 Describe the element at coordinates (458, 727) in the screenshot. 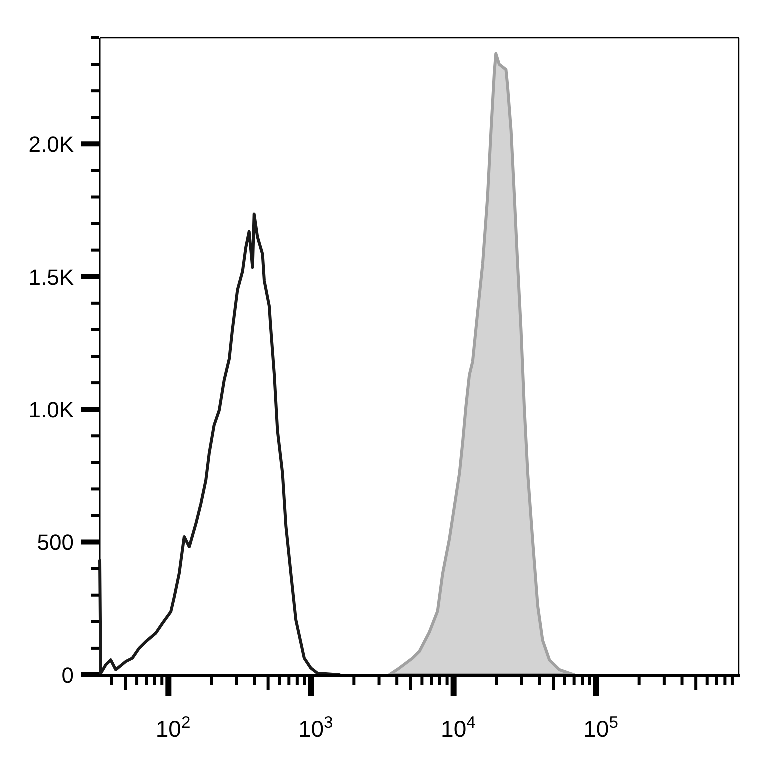

I see `x-tick-label: 10$^{4}$` at that location.